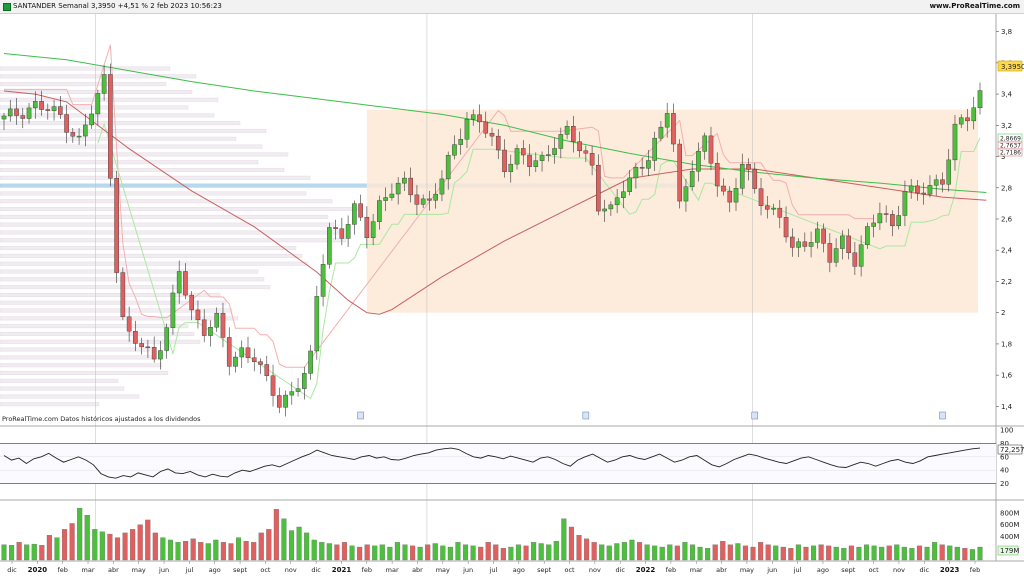  I want to click on time-tick-label: 2022, so click(646, 570).